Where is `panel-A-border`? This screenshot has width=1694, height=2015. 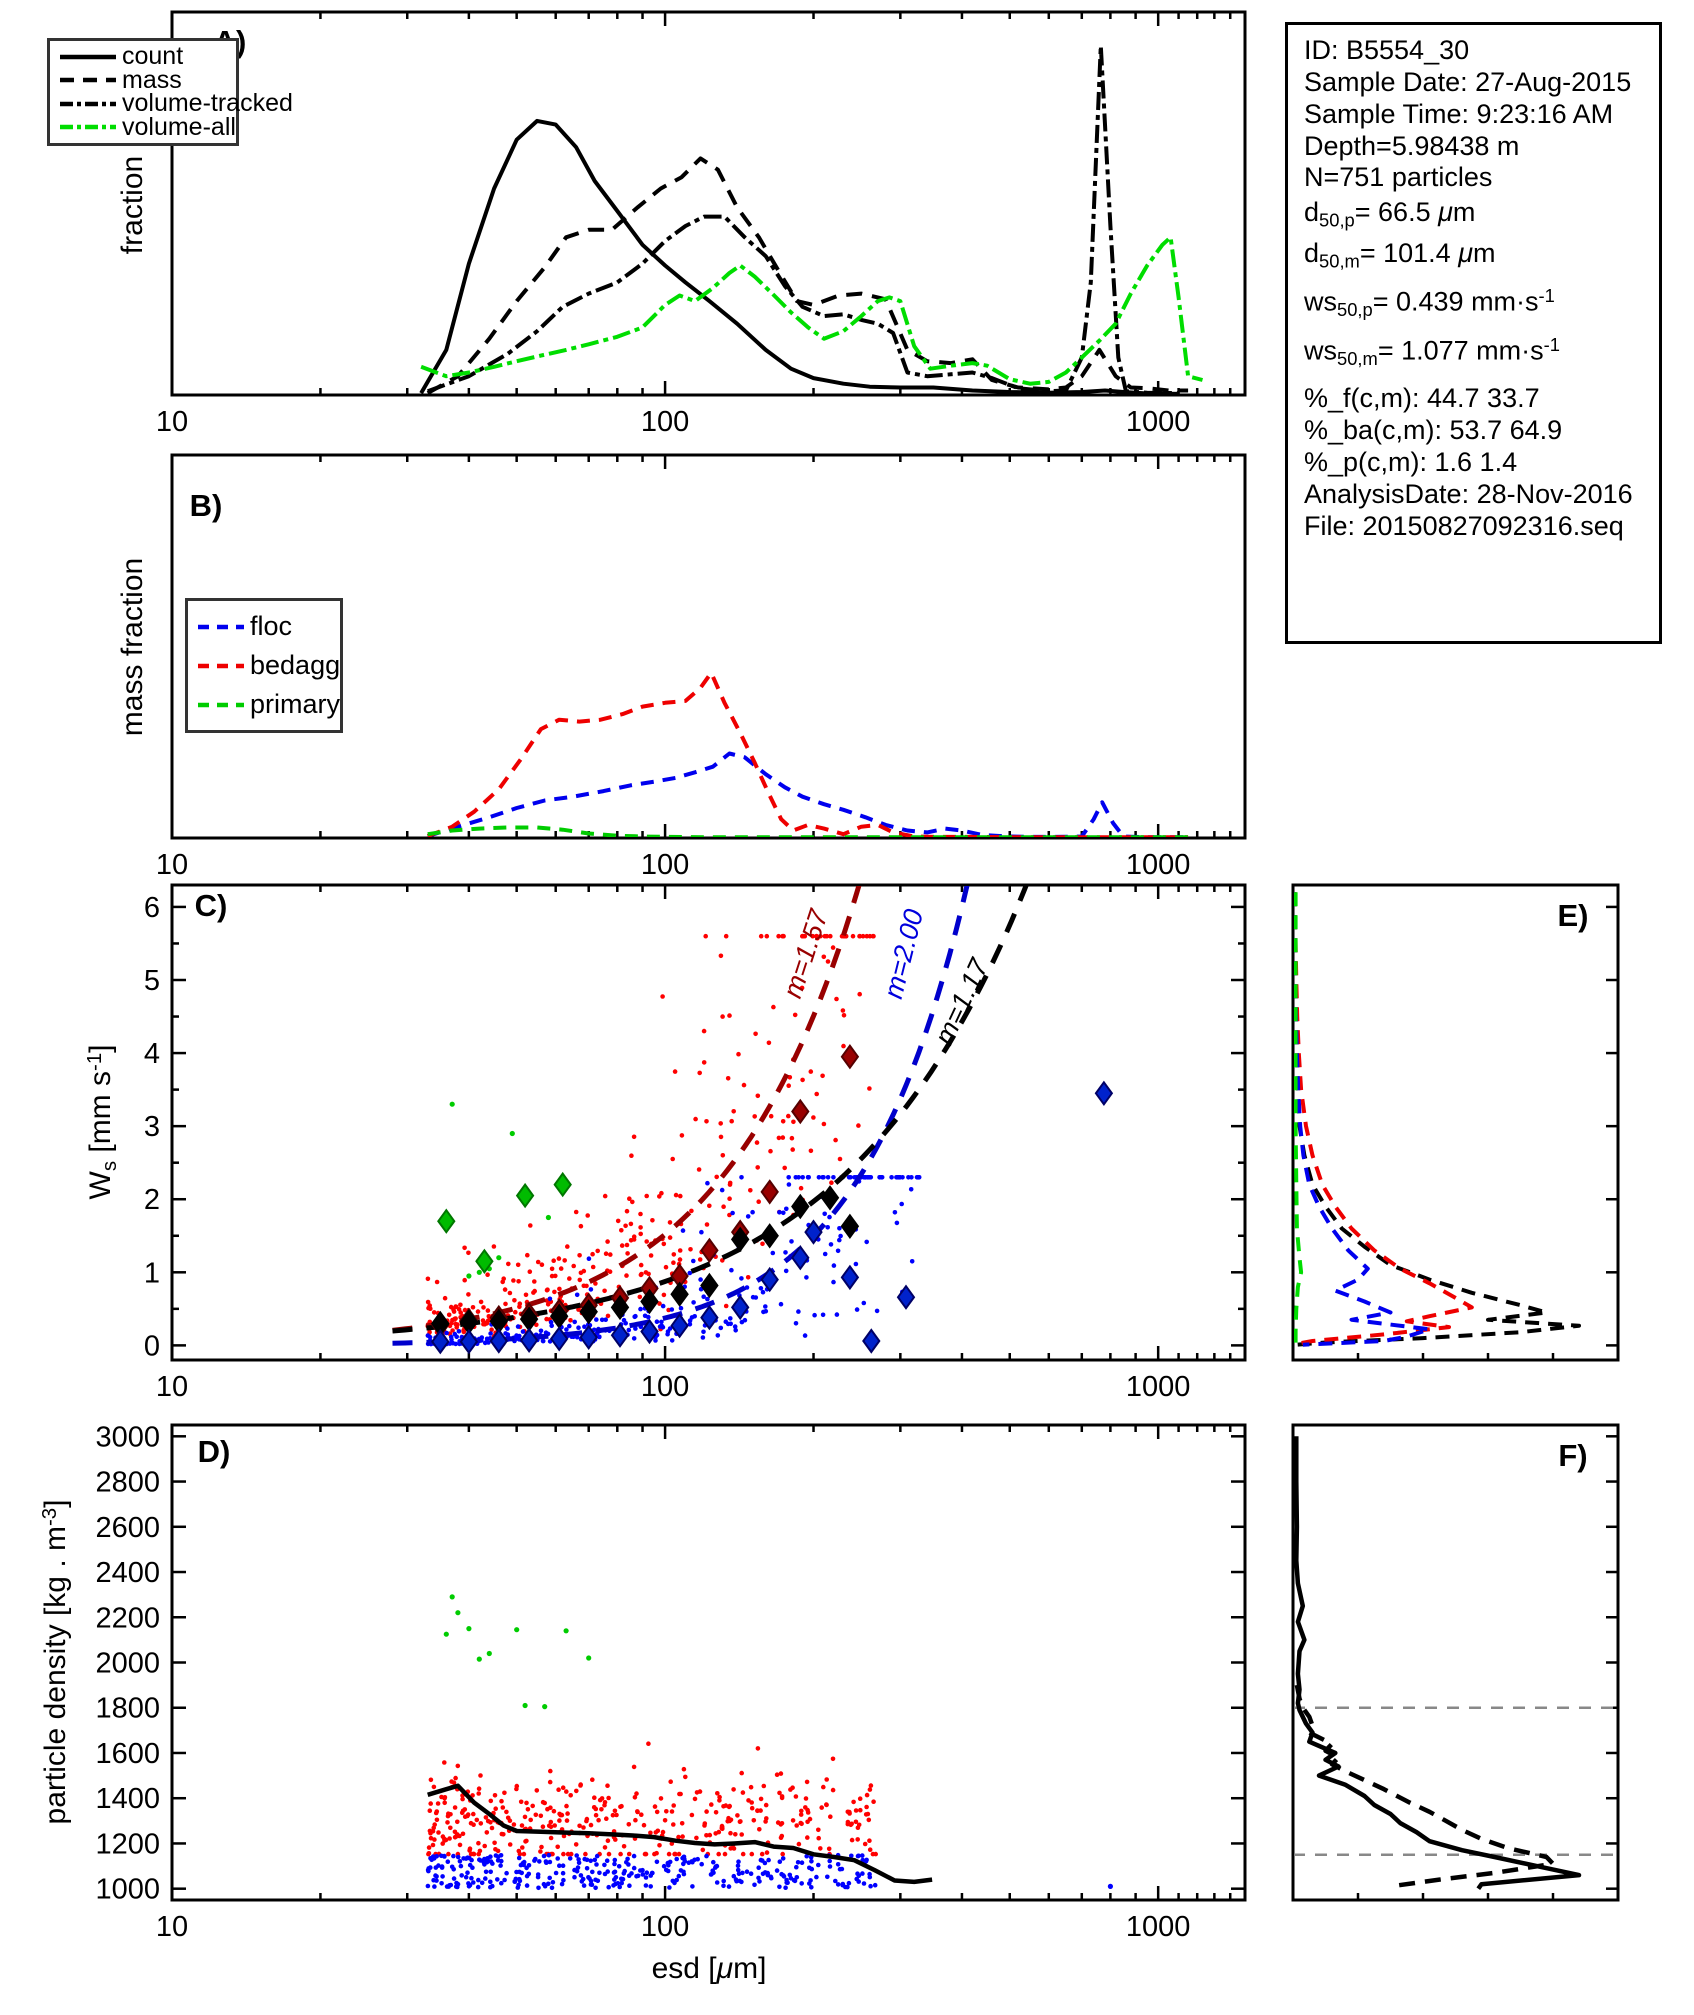
panel-A-border is located at coordinates (708, 203).